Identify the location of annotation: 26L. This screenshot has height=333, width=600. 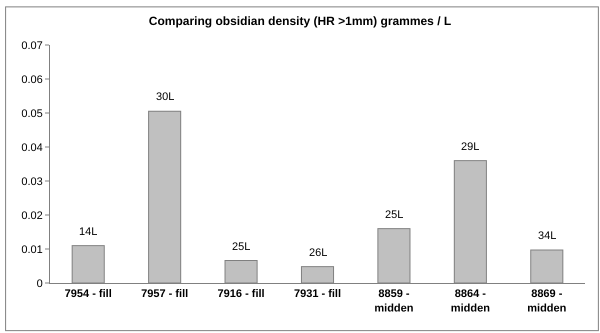
(318, 253).